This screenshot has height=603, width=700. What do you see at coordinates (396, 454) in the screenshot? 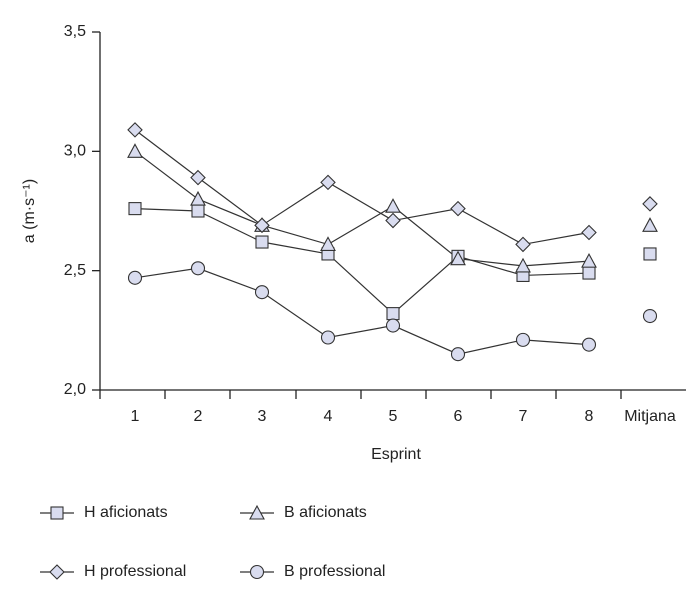
I see `x-axis-label: Esprint` at bounding box center [396, 454].